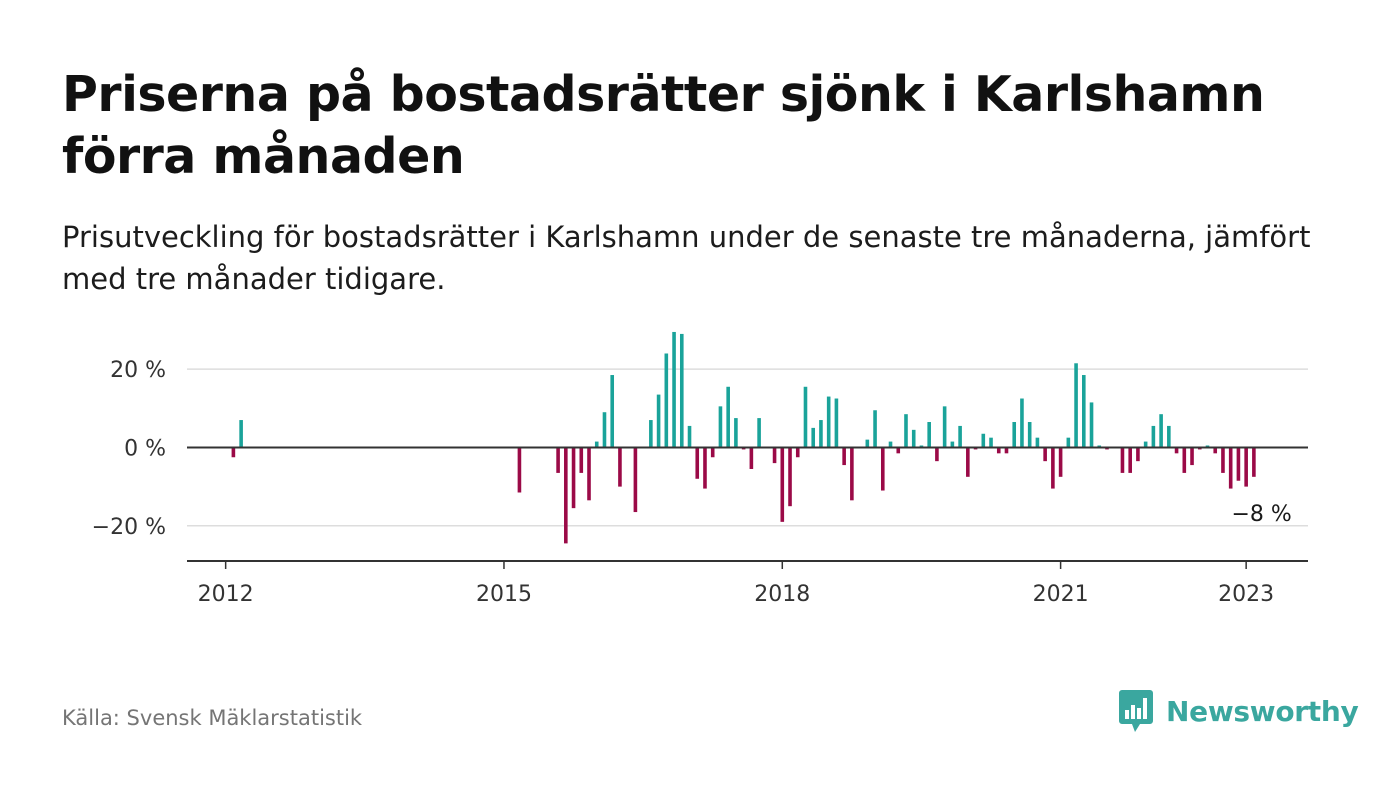 Image resolution: width=1400 pixels, height=794 pixels. I want to click on latest-value-label: −8 %, so click(1261, 514).